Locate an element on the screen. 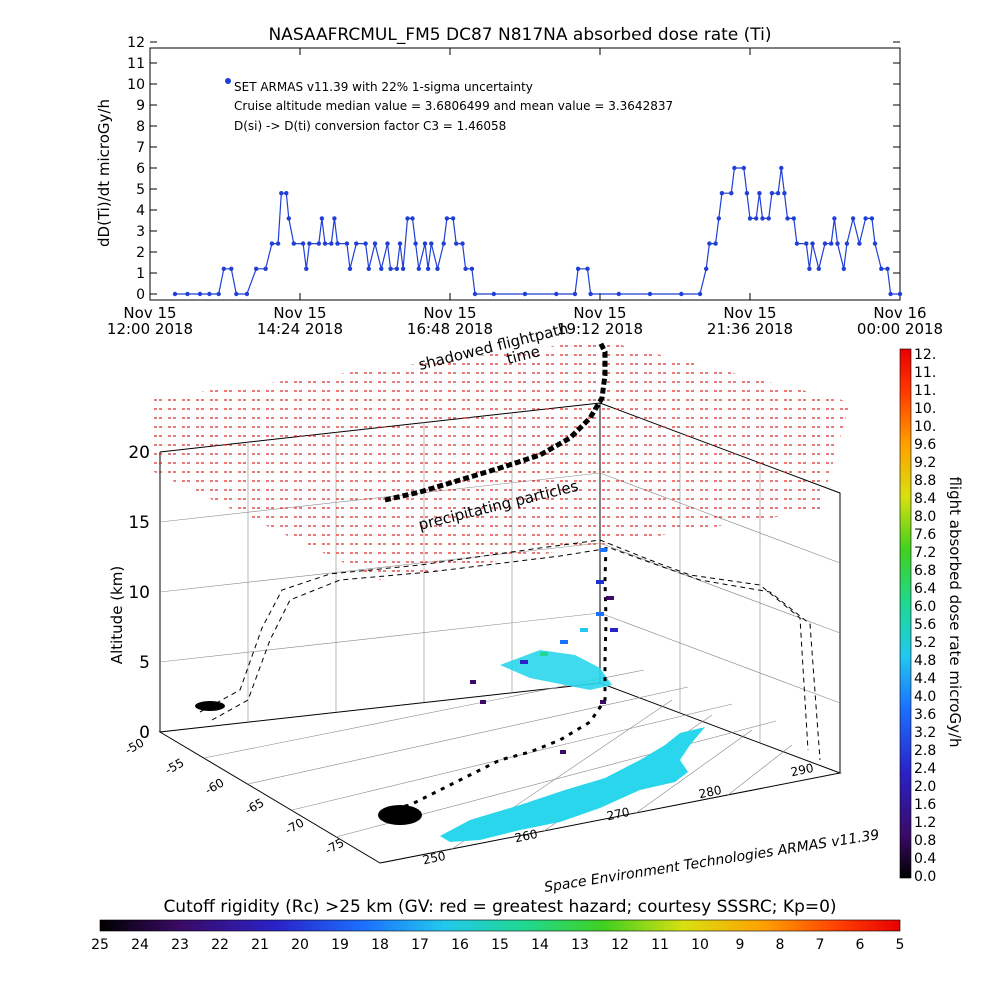 This screenshot has width=1000, height=1000. rigidity-colorbar-tick-label: 5 is located at coordinates (900, 945).